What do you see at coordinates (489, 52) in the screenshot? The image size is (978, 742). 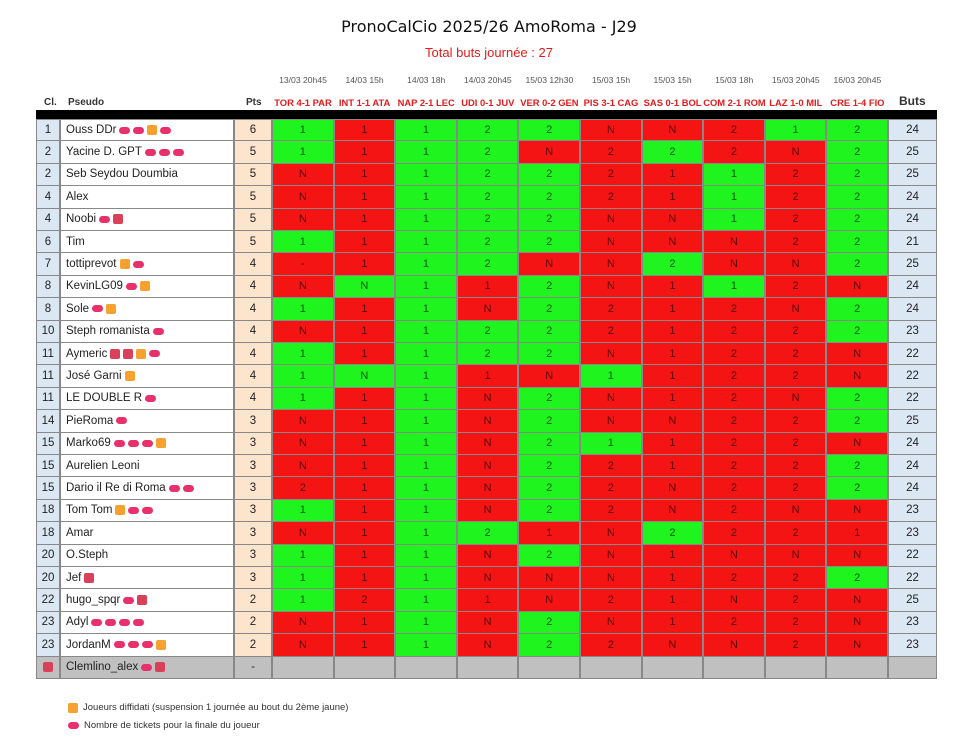 I see `total-goals-subtitle: Total buts journée : 27` at bounding box center [489, 52].